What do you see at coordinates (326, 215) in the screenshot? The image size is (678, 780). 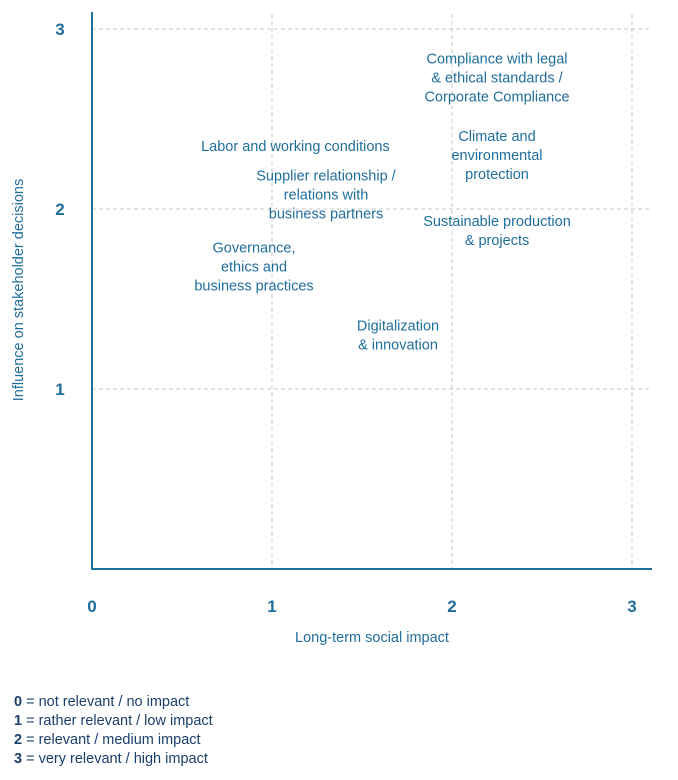 I see `topic-label-line: business partners` at bounding box center [326, 215].